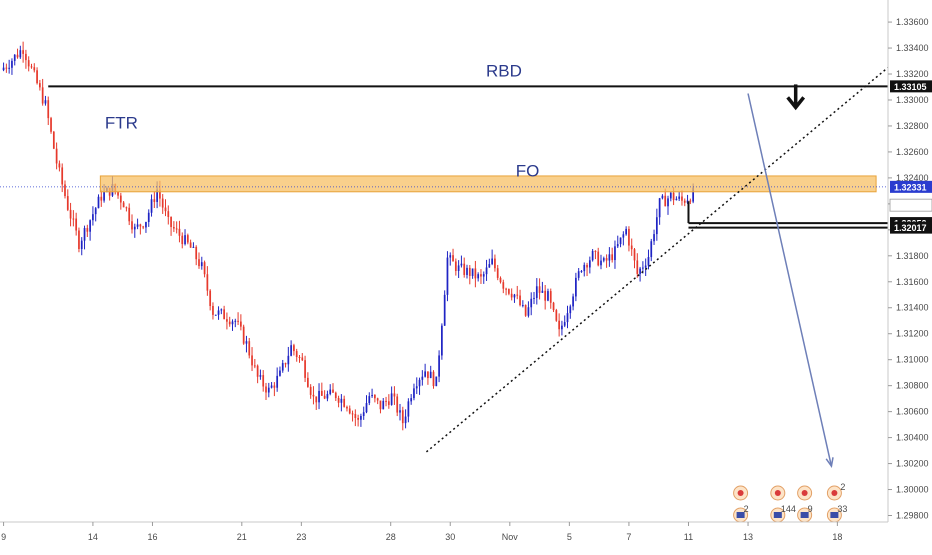 The height and width of the screenshot is (555, 932). What do you see at coordinates (912, 48) in the screenshot?
I see `y-tick-label: 1.33400` at bounding box center [912, 48].